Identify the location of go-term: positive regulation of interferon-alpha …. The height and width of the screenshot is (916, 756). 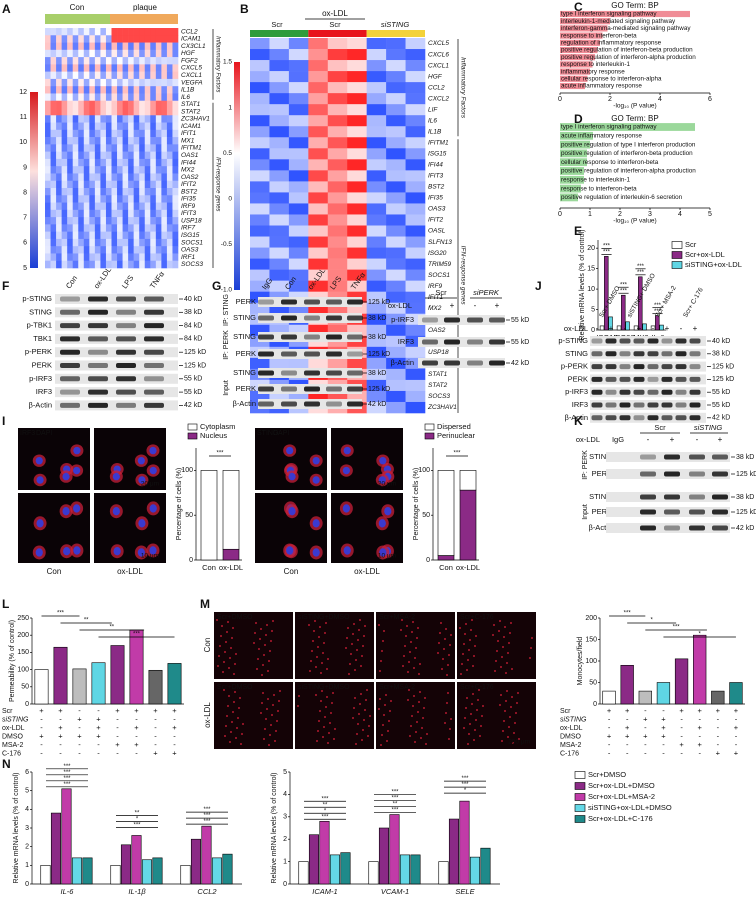
(628, 57).